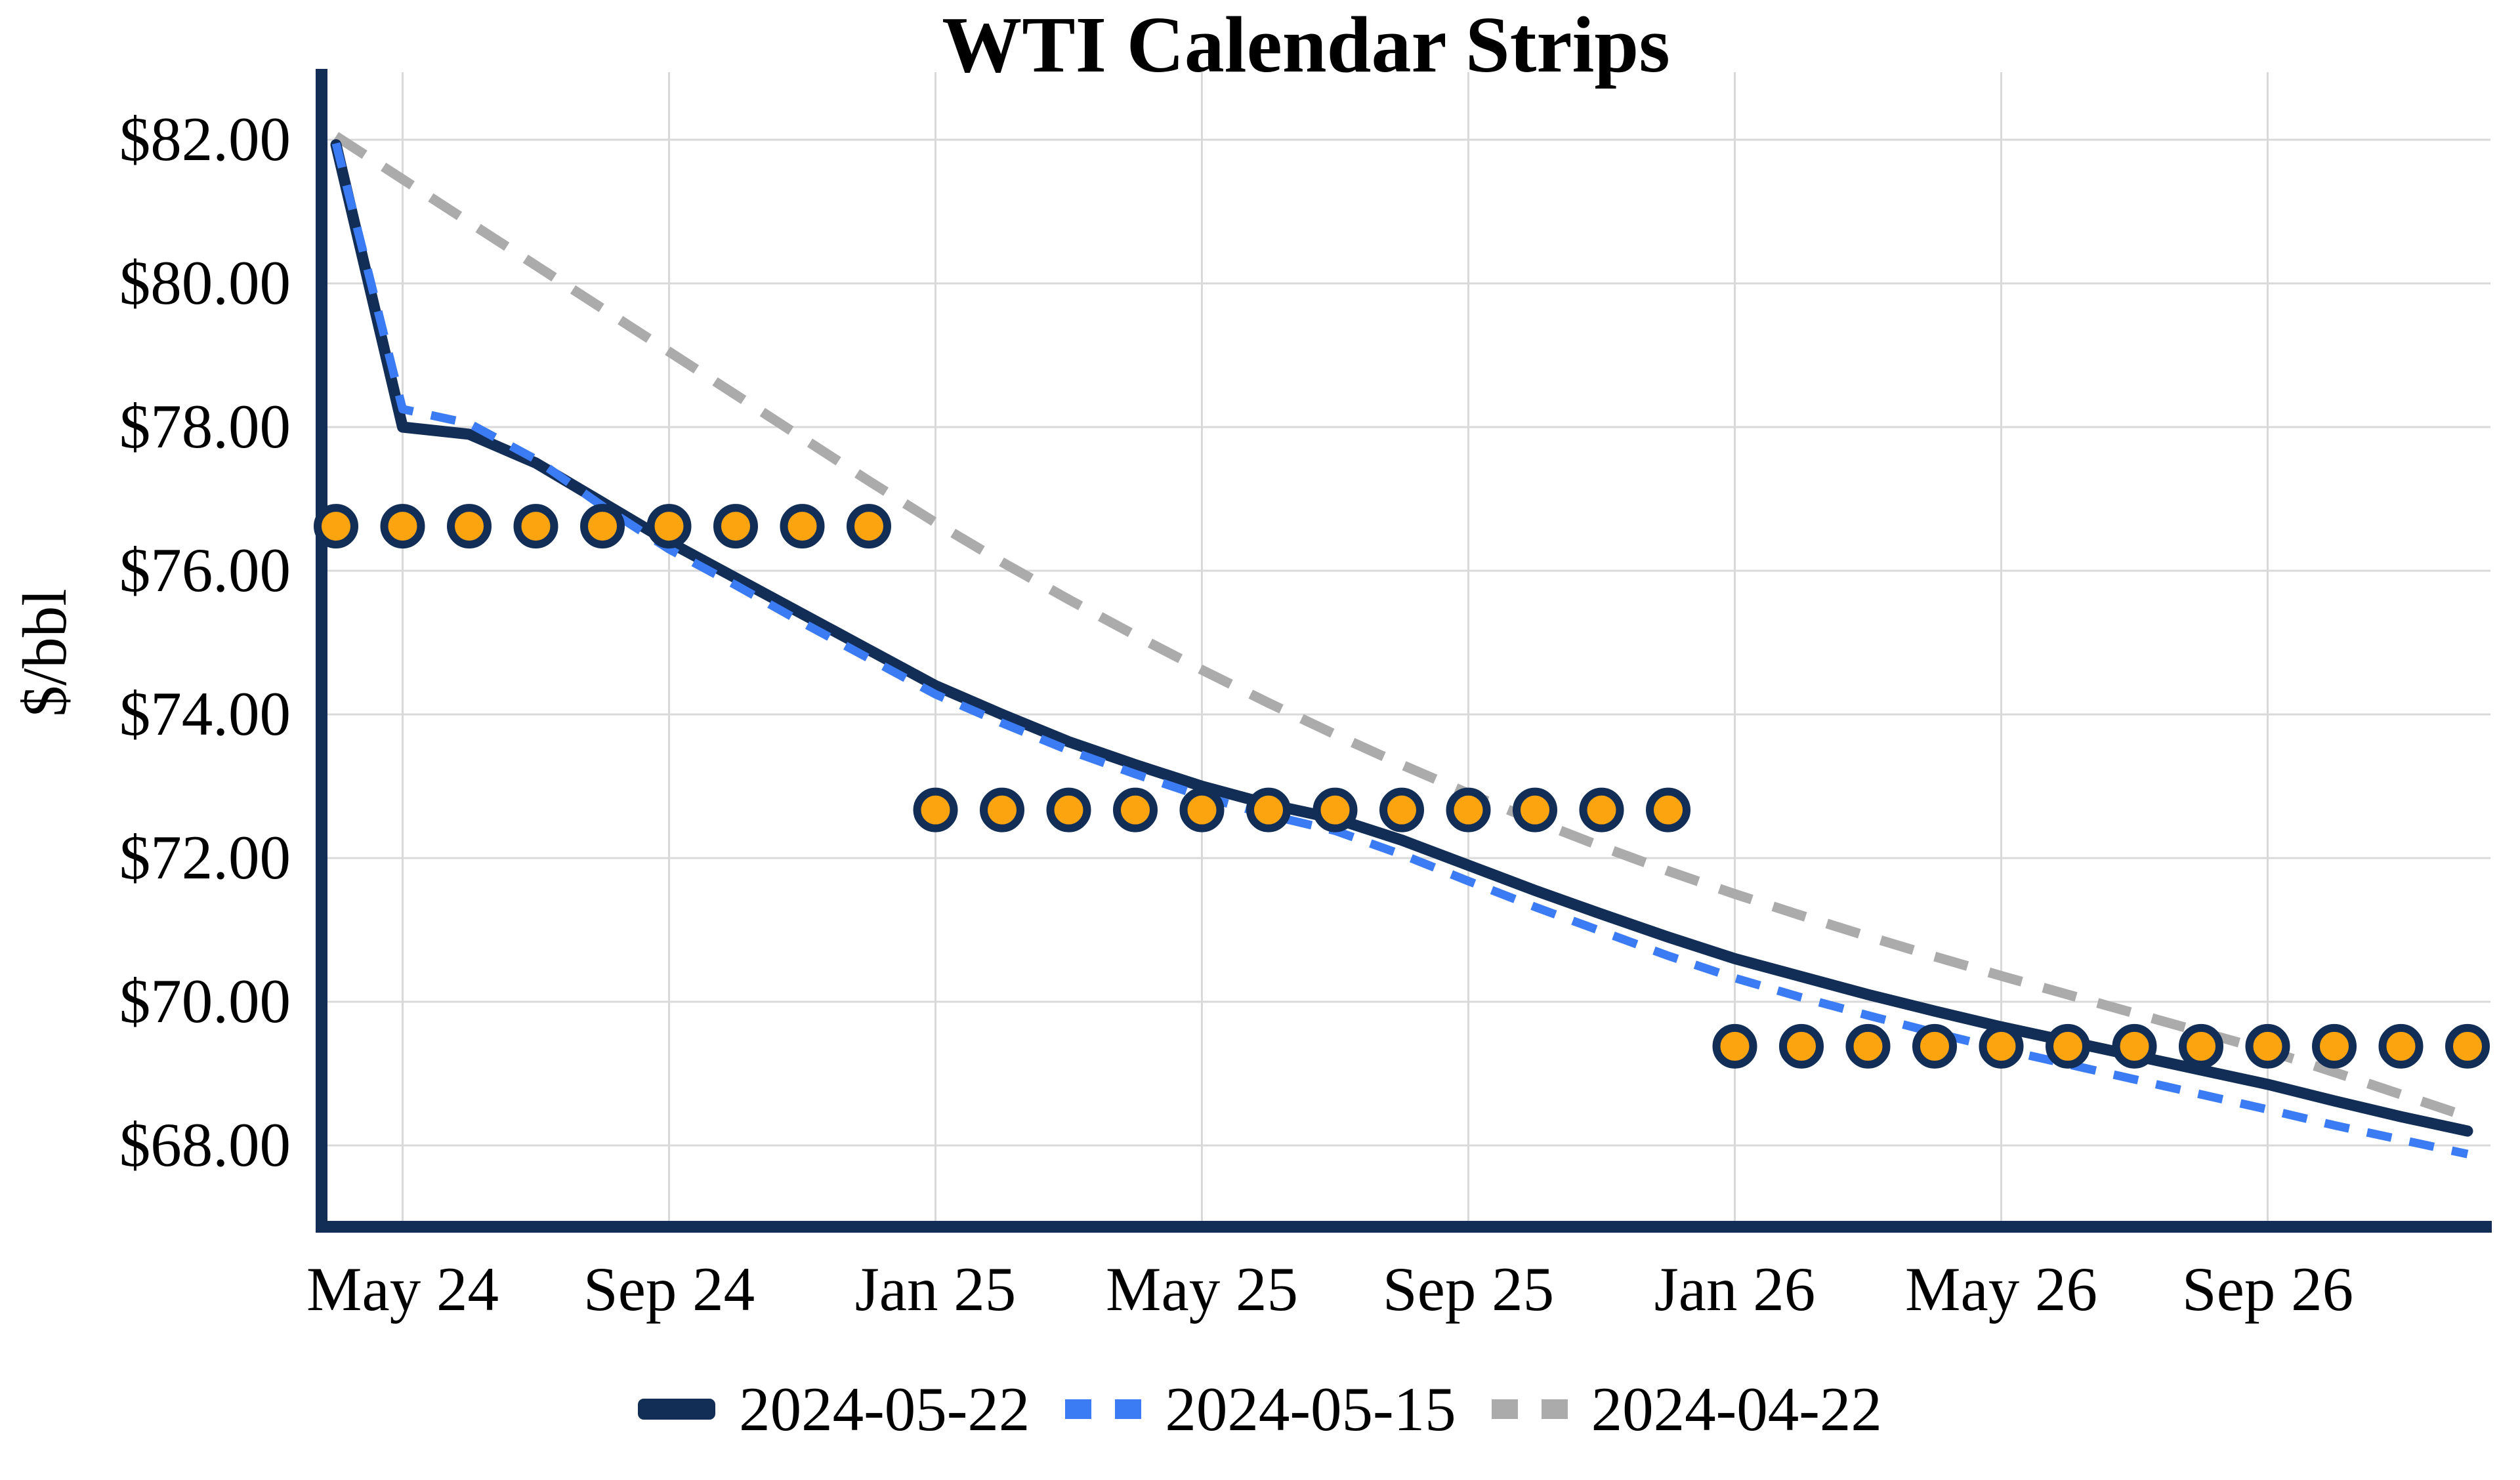 The image size is (2520, 1480). I want to click on legend-item: 2024-05-15, so click(1260, 1409).